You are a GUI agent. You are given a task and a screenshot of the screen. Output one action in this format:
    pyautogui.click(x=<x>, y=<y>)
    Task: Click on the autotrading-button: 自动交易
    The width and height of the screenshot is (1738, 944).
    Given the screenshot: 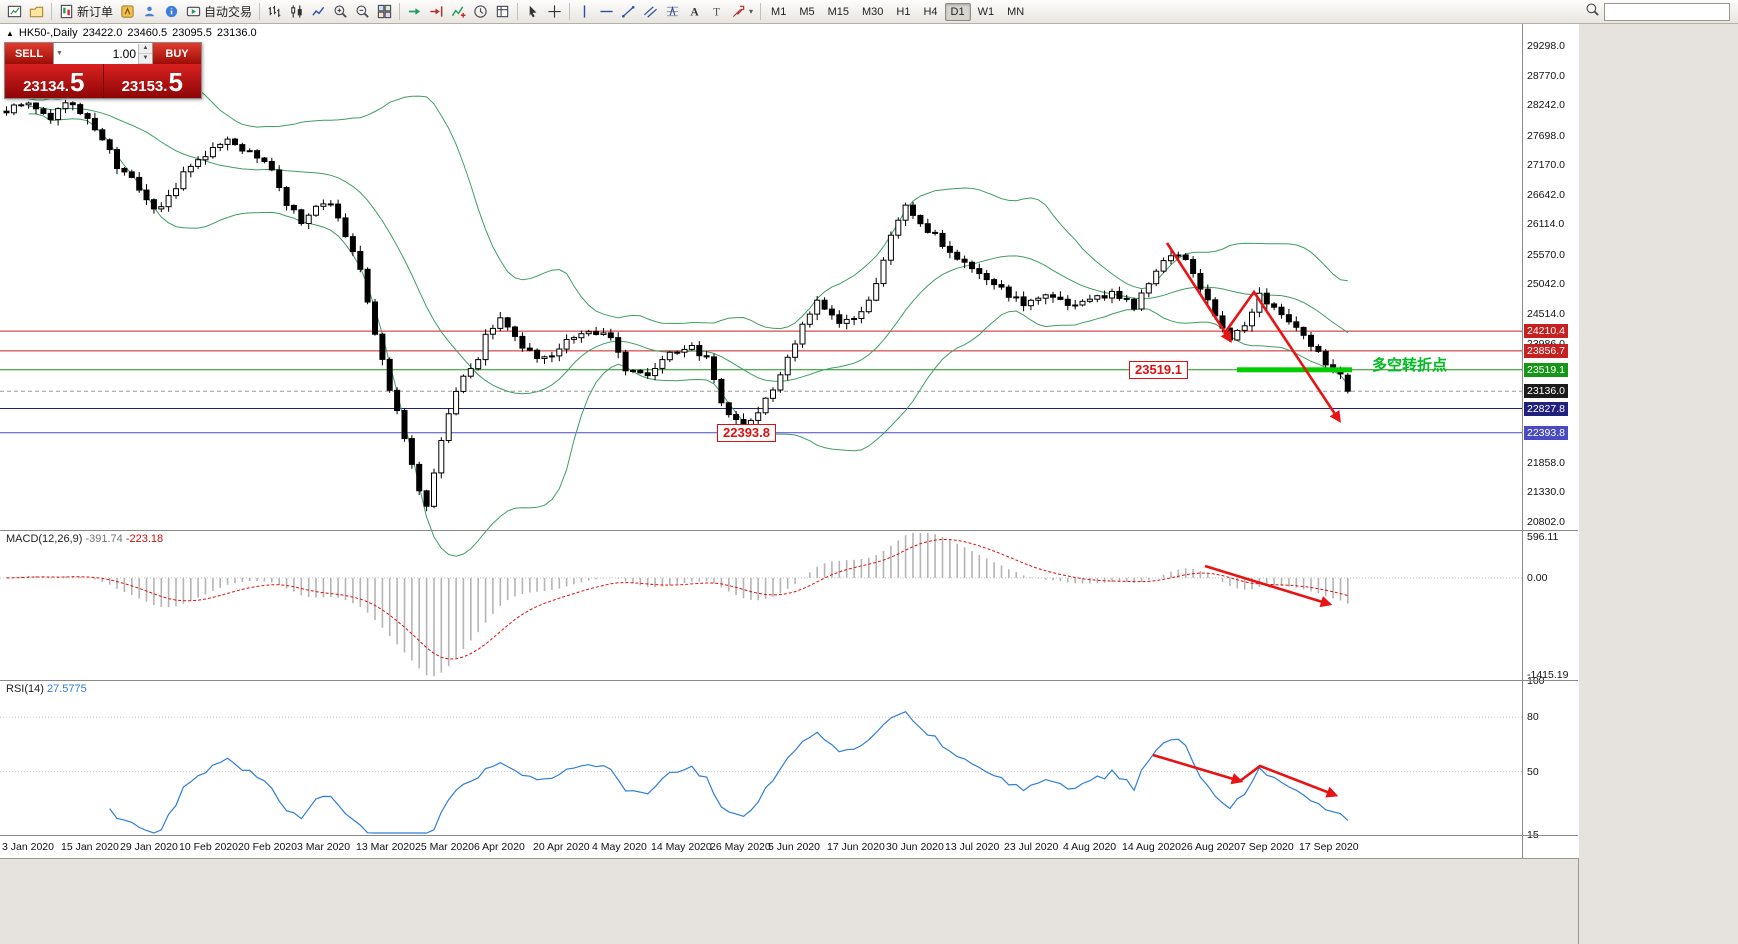 What is the action you would take?
    pyautogui.click(x=219, y=12)
    